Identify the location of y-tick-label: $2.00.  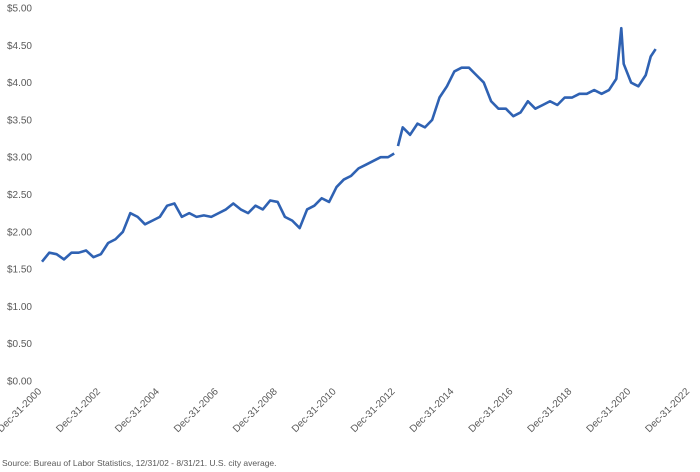
(19, 232).